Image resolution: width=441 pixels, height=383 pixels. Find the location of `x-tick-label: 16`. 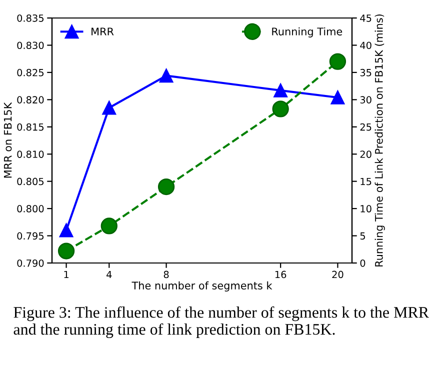

x-tick-label: 16 is located at coordinates (280, 274).